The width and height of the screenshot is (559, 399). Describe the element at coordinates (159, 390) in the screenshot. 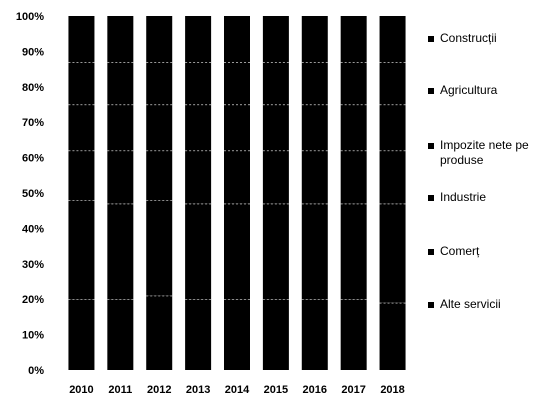

I see `x-tick-label: 2012` at that location.